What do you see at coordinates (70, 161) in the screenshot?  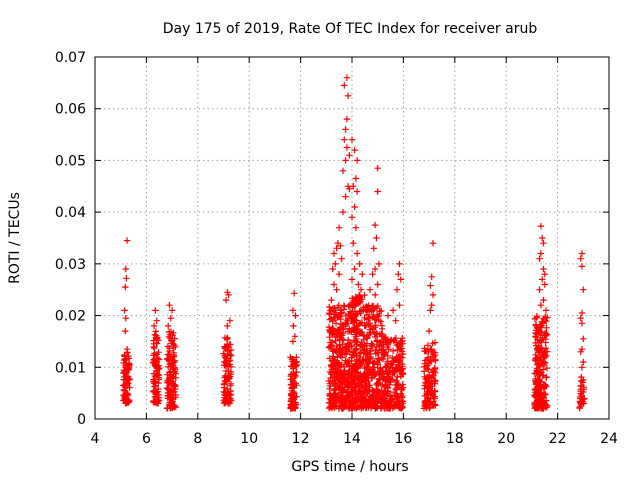 I see `y-tick-label: 0.05` at bounding box center [70, 161].